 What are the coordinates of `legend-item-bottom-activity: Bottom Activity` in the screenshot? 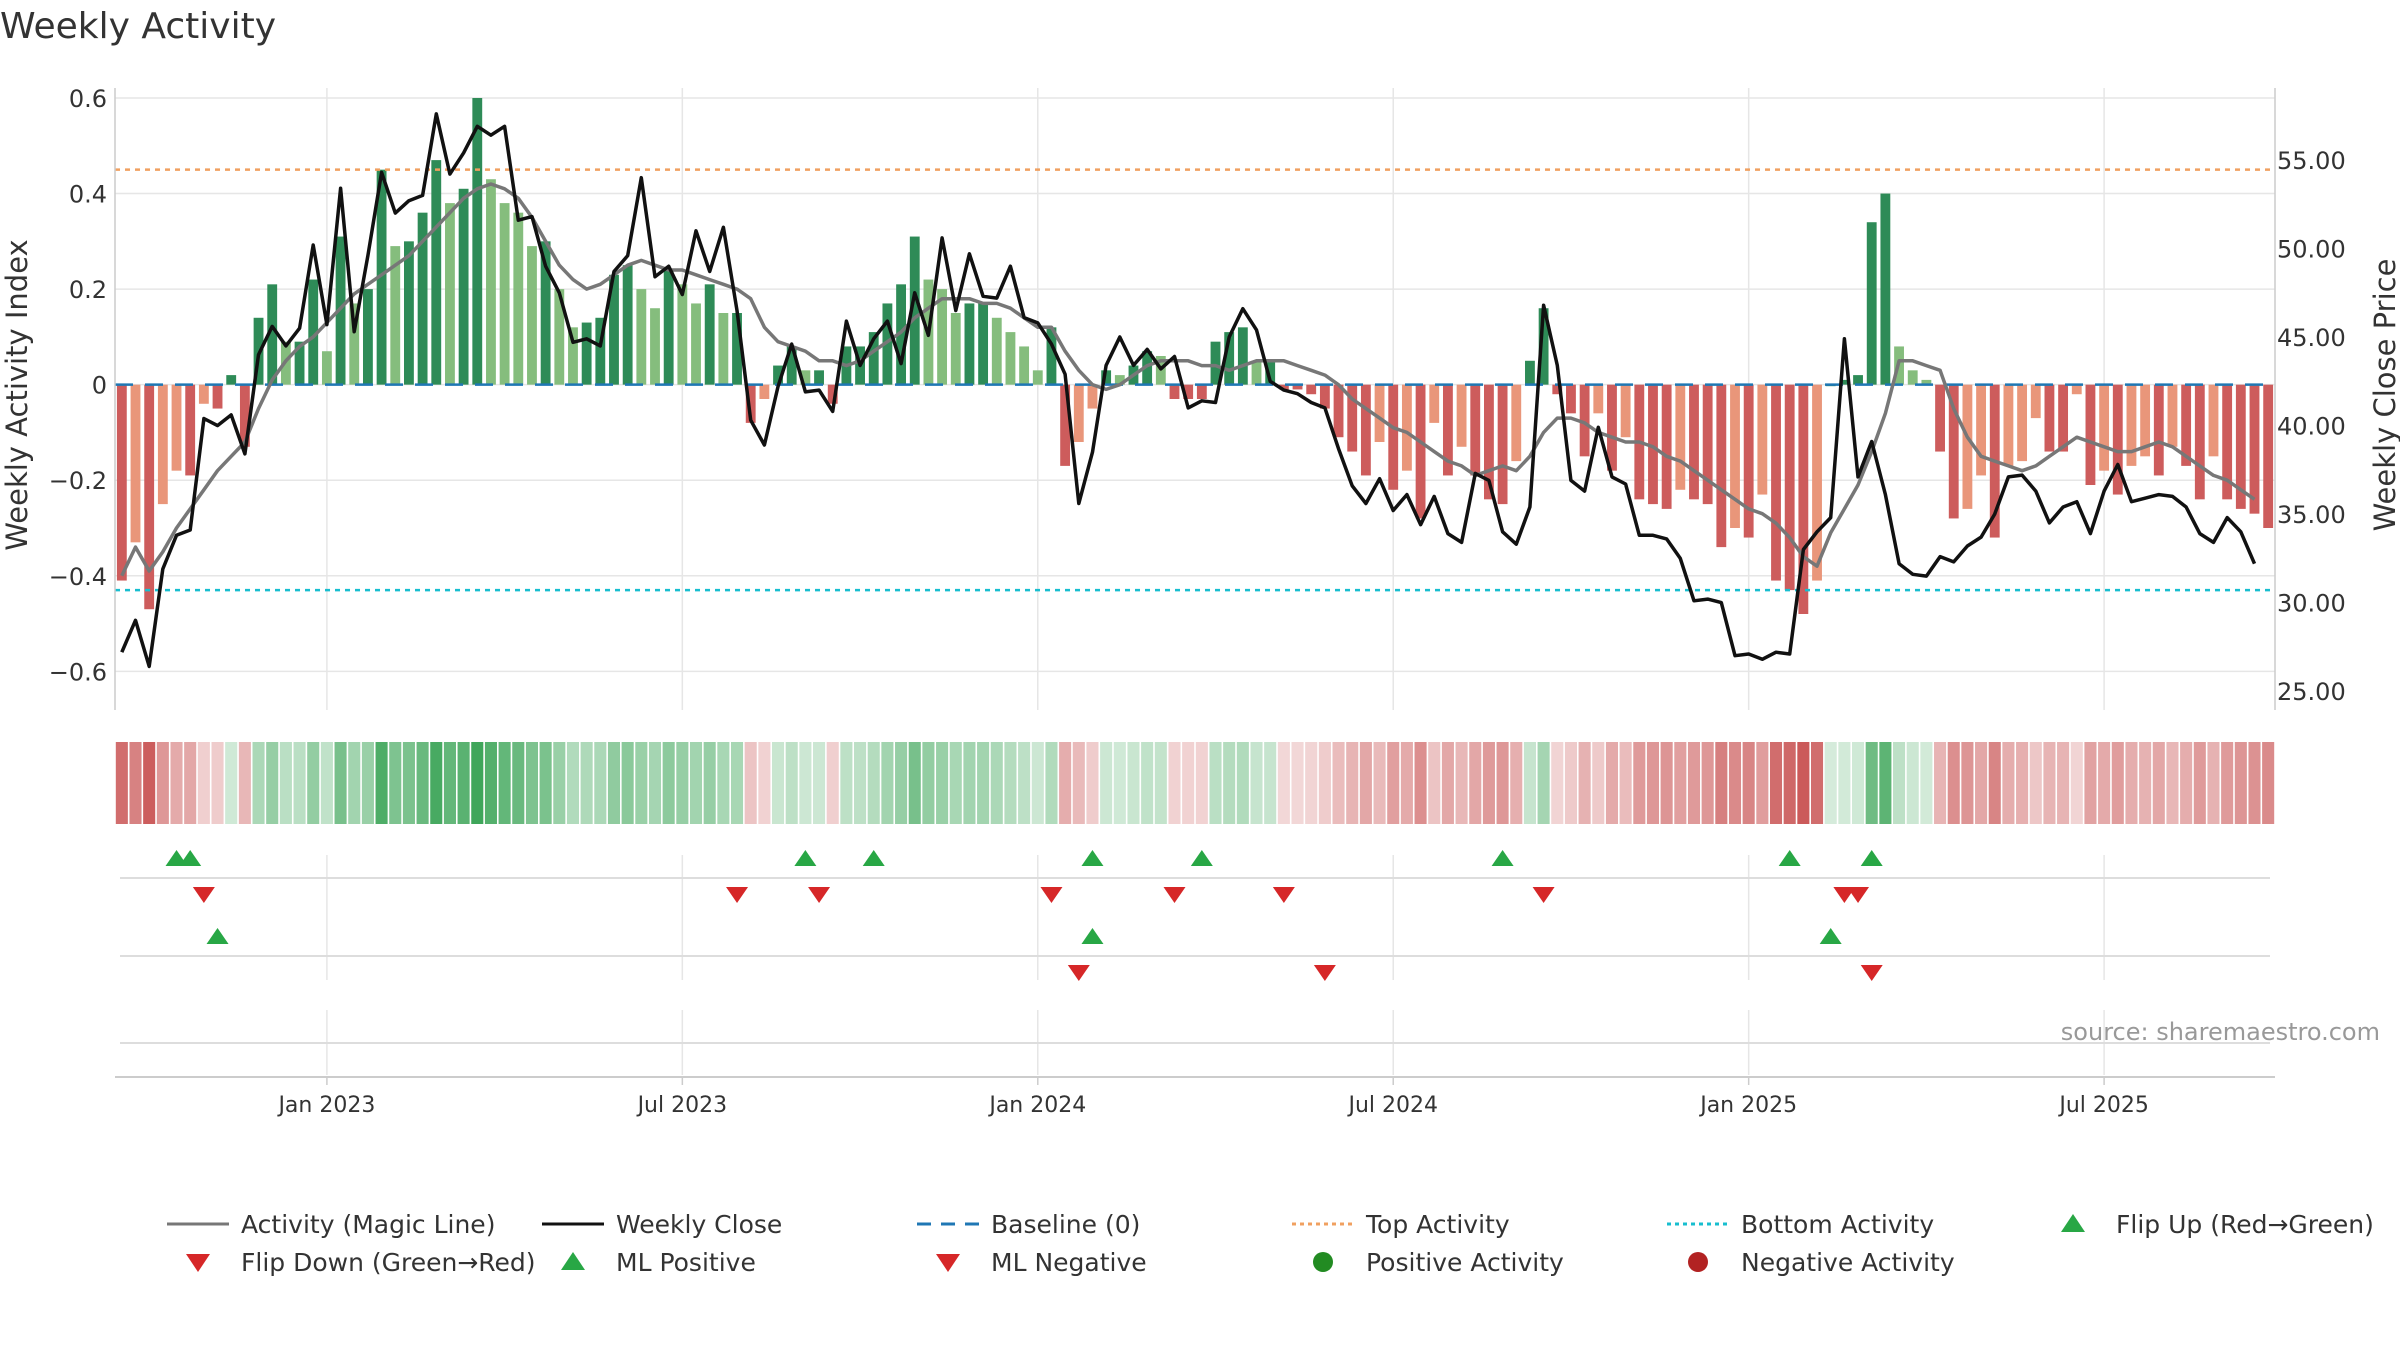 It's located at (1799, 1224).